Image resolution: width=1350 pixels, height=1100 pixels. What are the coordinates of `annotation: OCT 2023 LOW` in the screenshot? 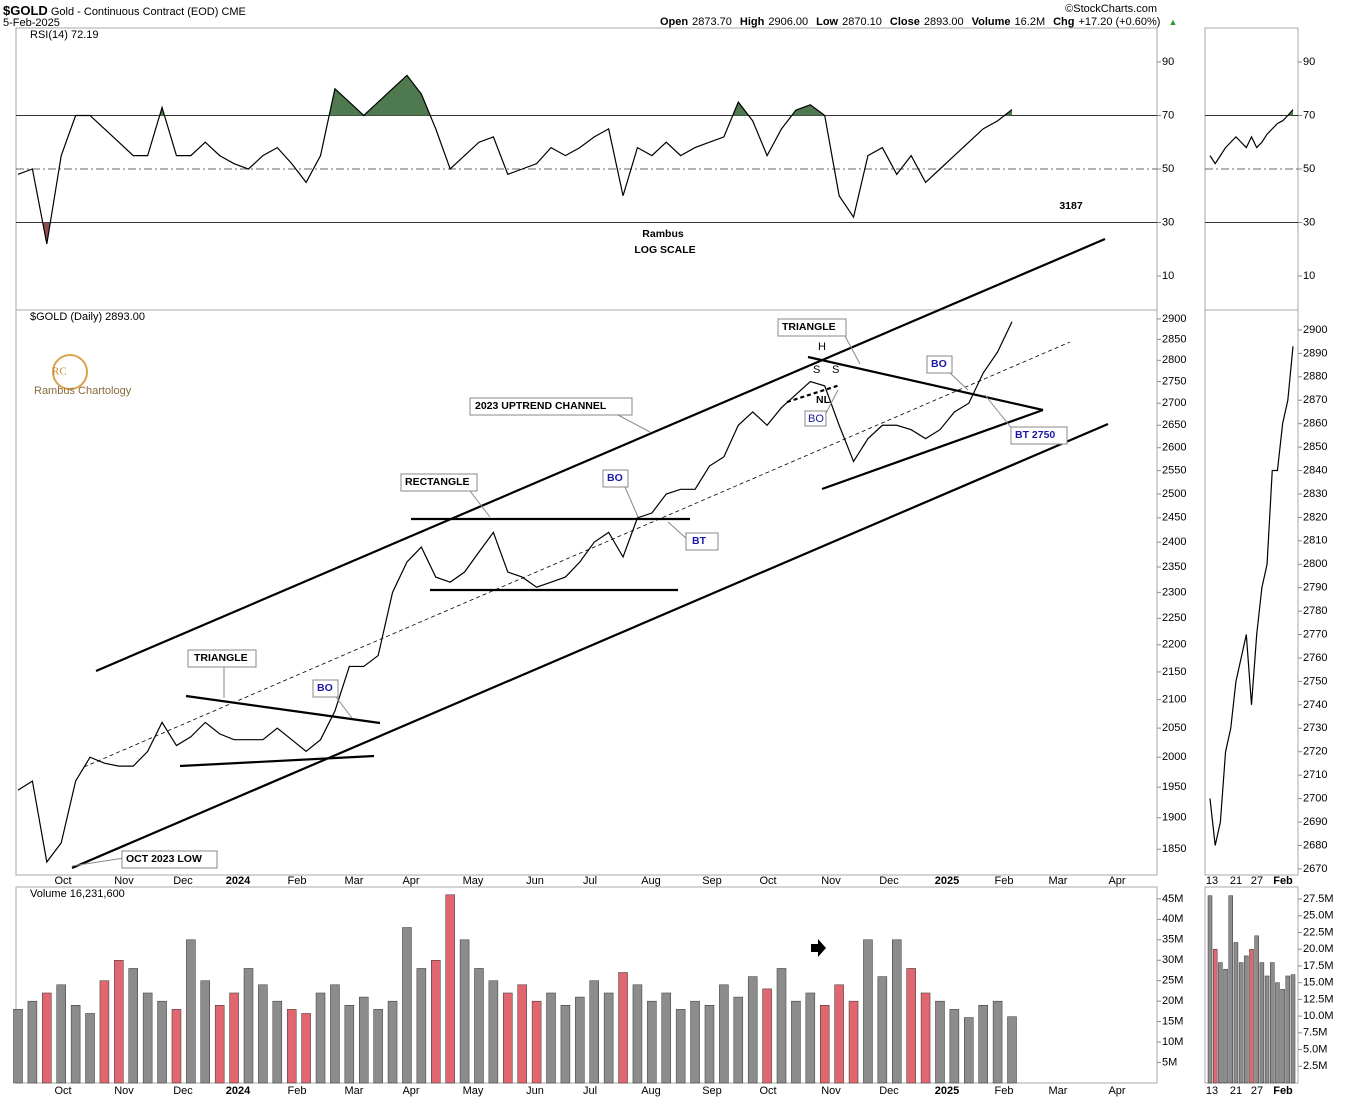 It's located at (164, 859).